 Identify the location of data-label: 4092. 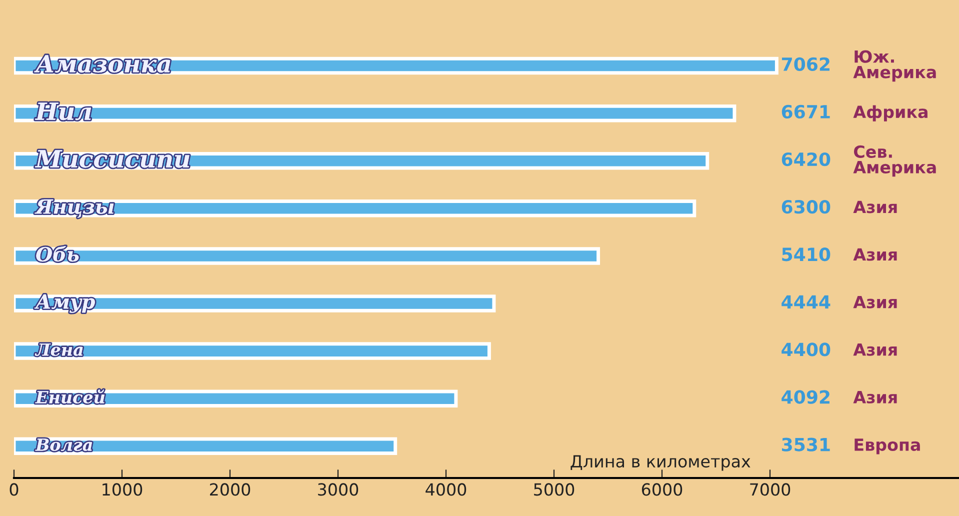
(806, 397).